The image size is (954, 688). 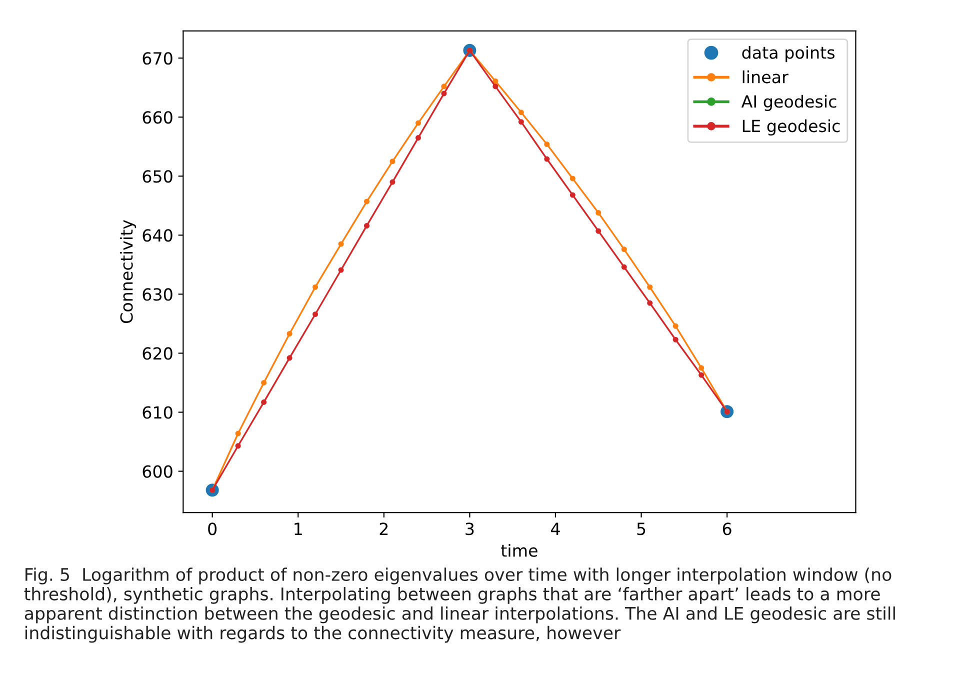 What do you see at coordinates (157, 235) in the screenshot?
I see `y-tick-label: 640` at bounding box center [157, 235].